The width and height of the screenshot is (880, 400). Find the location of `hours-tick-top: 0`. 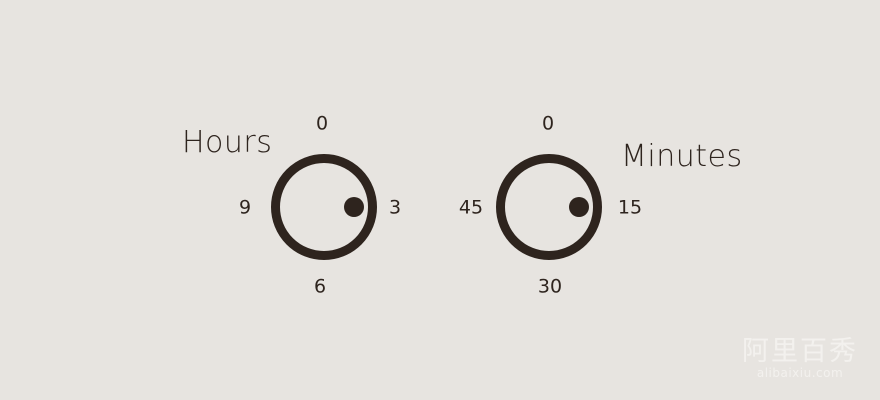

hours-tick-top: 0 is located at coordinates (322, 123).